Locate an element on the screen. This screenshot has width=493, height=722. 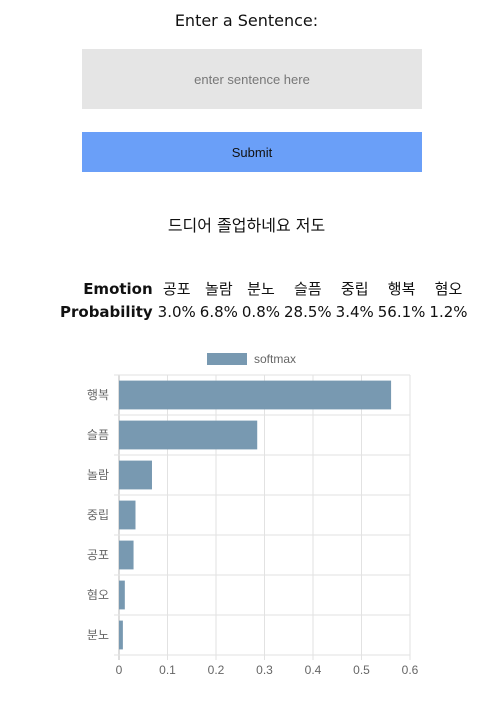
x-tick-label: 0.4 is located at coordinates (313, 670).